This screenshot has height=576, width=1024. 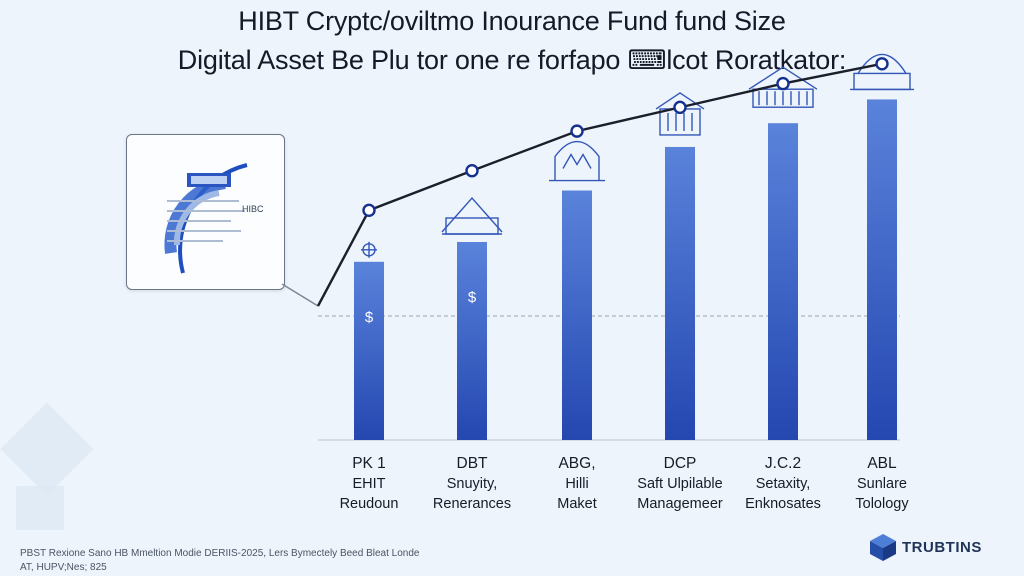 I want to click on x-tick-label: ABL Sunlare Tolology, so click(x=882, y=484).